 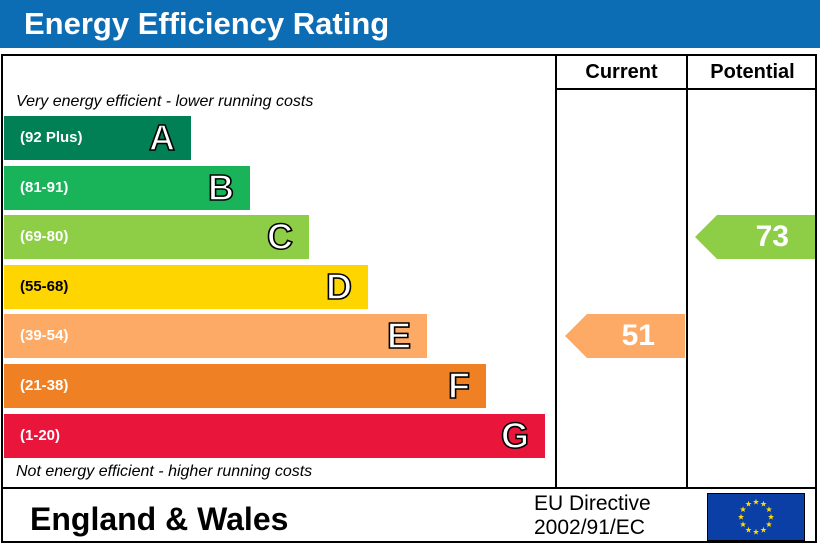 I want to click on band-letter: B, so click(x=221, y=187).